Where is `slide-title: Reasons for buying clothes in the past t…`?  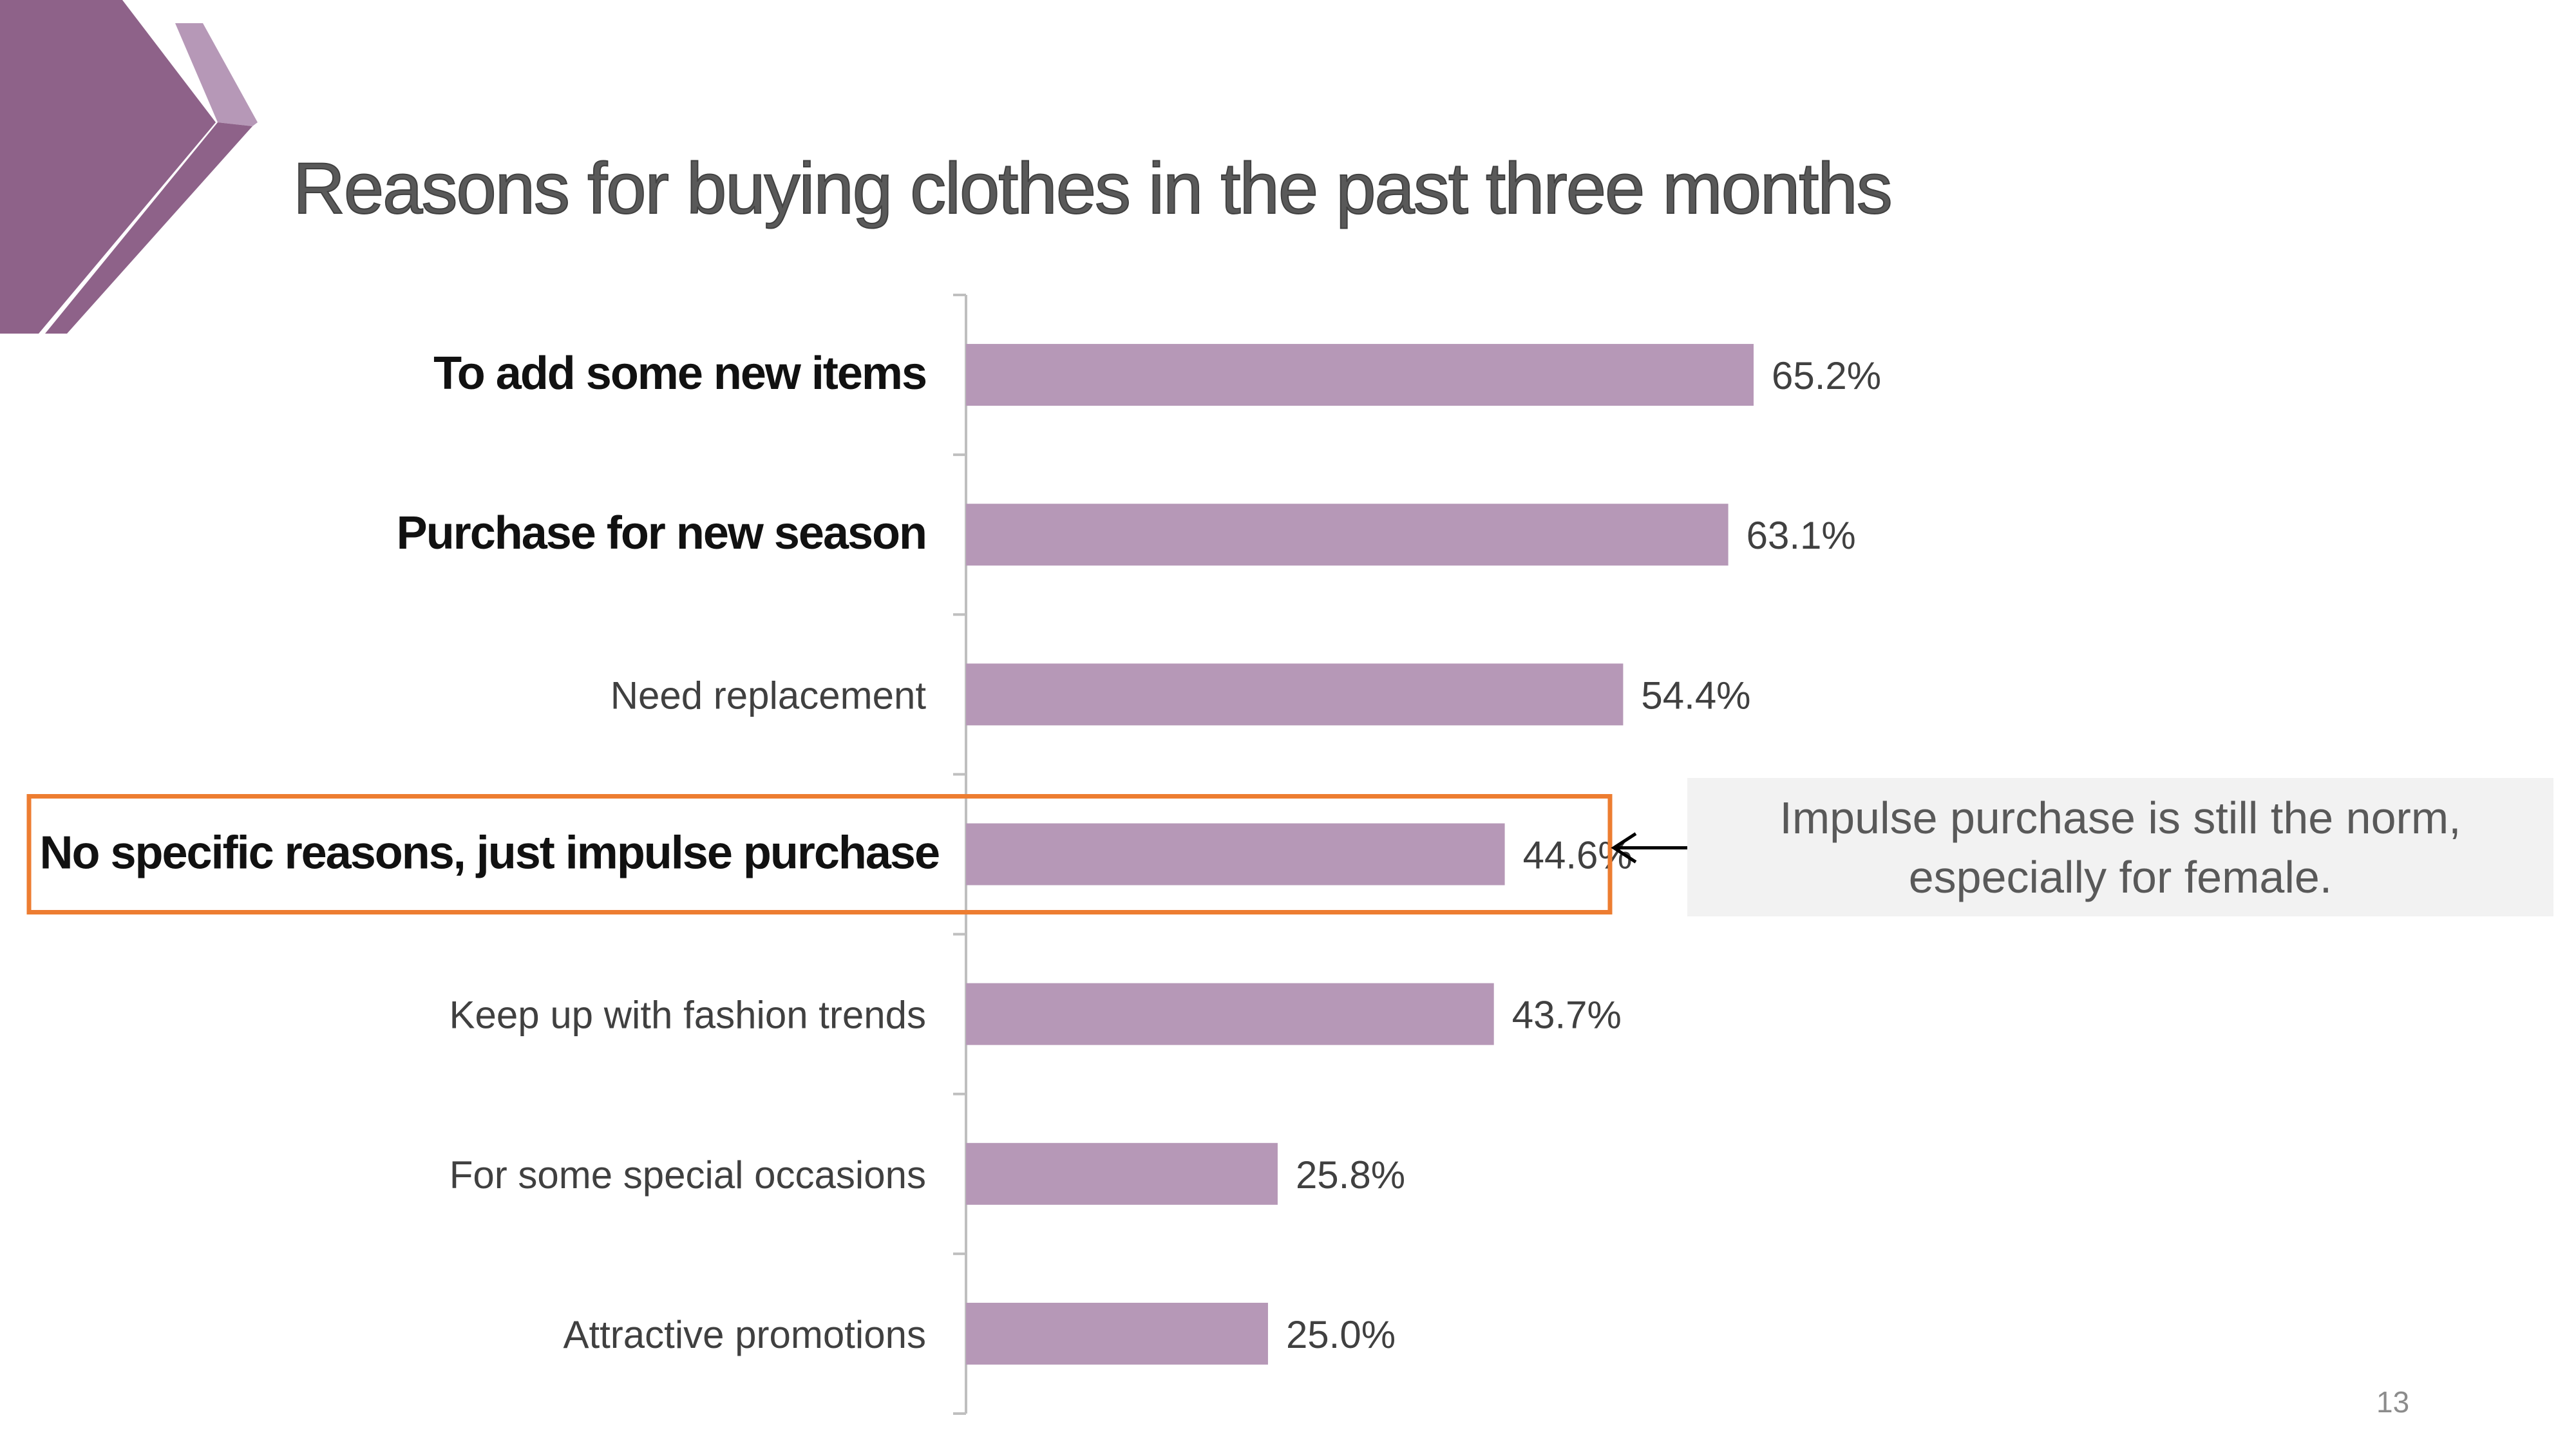 slide-title: Reasons for buying clothes in the past t… is located at coordinates (1092, 188).